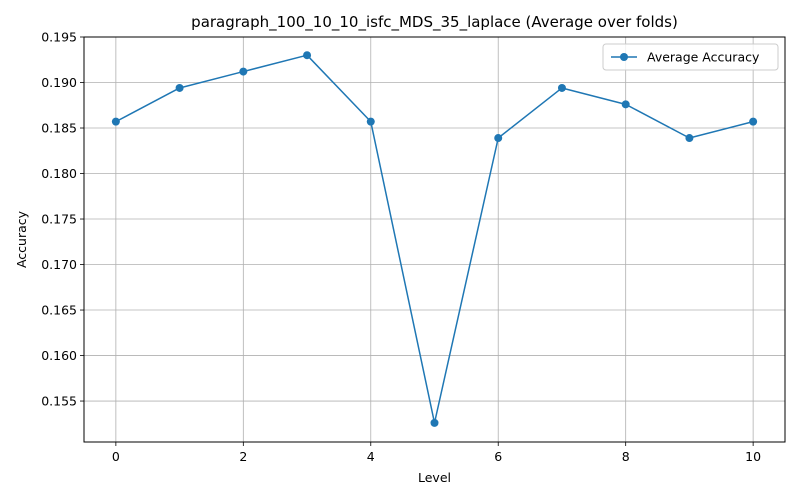 The height and width of the screenshot is (500, 800). What do you see at coordinates (21, 239) in the screenshot?
I see `y-axis-title: Accuracy` at bounding box center [21, 239].